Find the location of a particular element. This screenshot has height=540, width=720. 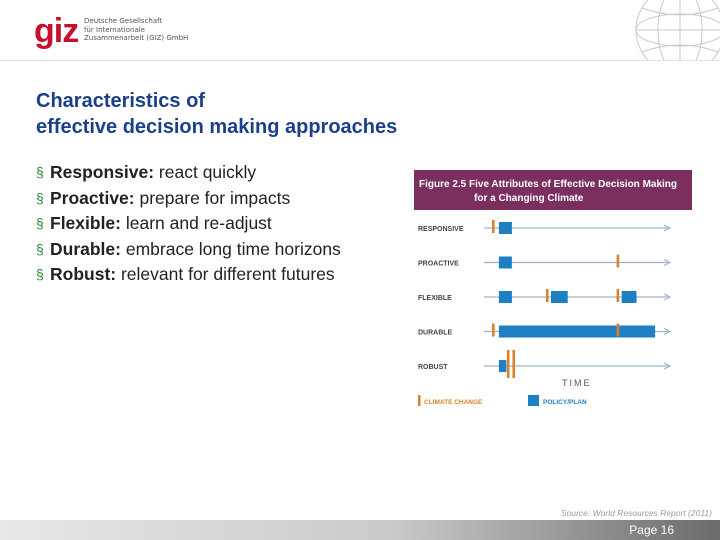

org-line-1: Deutsche Gesellschaft is located at coordinates (123, 21).